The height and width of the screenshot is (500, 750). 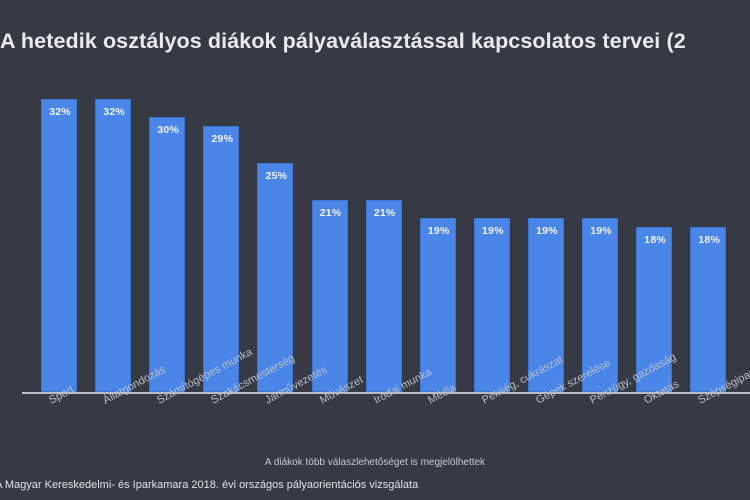 What do you see at coordinates (386, 393) in the screenshot?
I see `x-axis-line` at bounding box center [386, 393].